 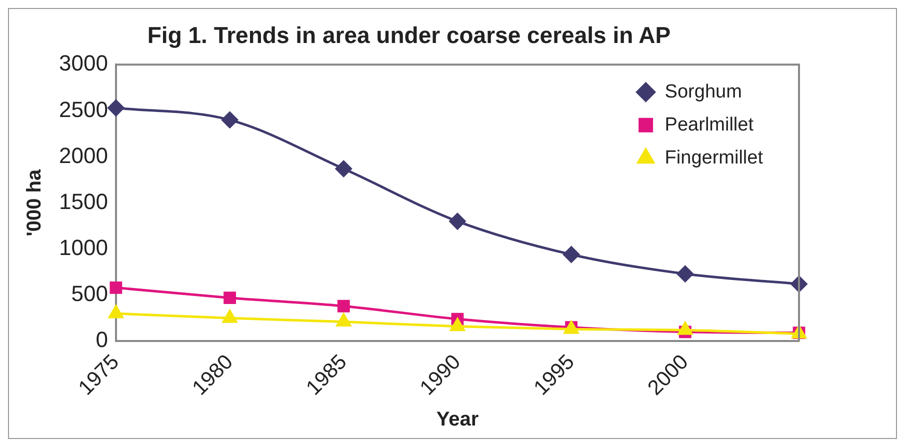 What do you see at coordinates (703, 91) in the screenshot?
I see `legend-label: Sorghum` at bounding box center [703, 91].